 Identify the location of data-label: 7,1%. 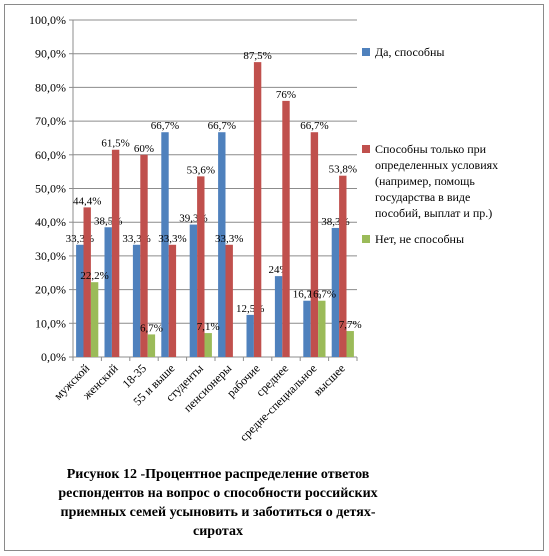
(208, 327).